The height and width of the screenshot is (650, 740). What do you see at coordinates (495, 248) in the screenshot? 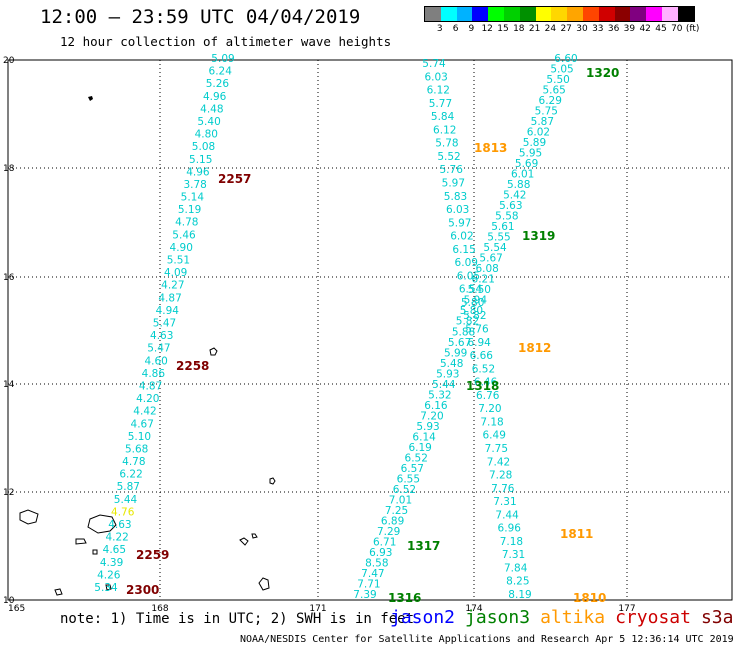
I see `swh-value: 5.54` at bounding box center [495, 248].